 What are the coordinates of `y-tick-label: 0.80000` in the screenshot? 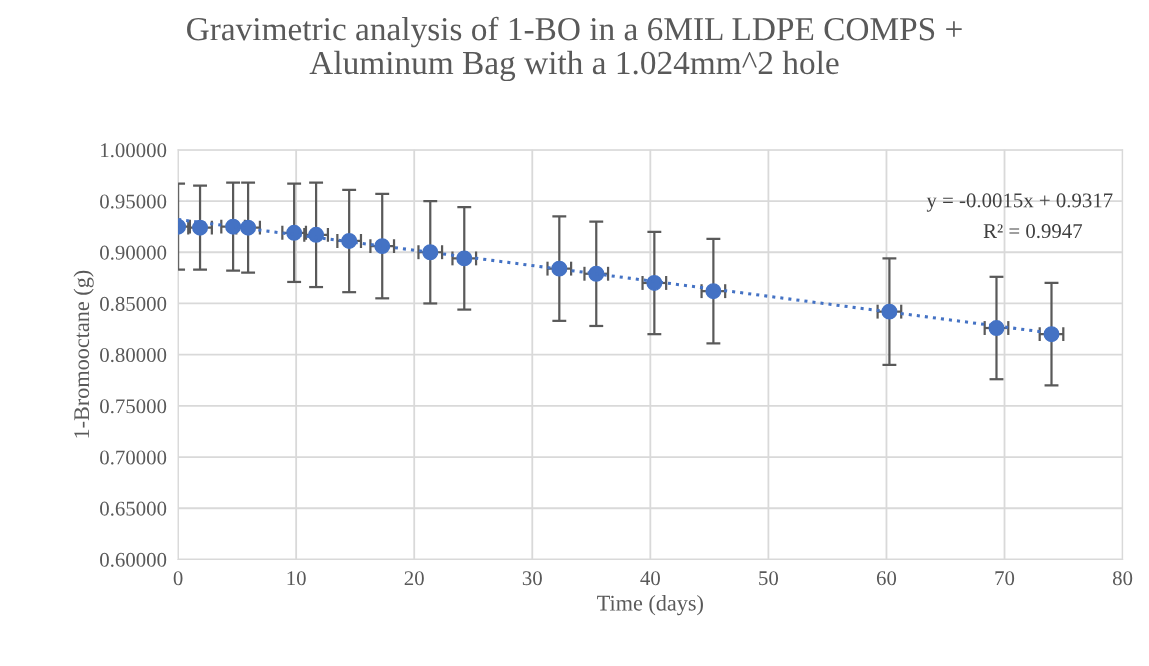 It's located at (133, 355).